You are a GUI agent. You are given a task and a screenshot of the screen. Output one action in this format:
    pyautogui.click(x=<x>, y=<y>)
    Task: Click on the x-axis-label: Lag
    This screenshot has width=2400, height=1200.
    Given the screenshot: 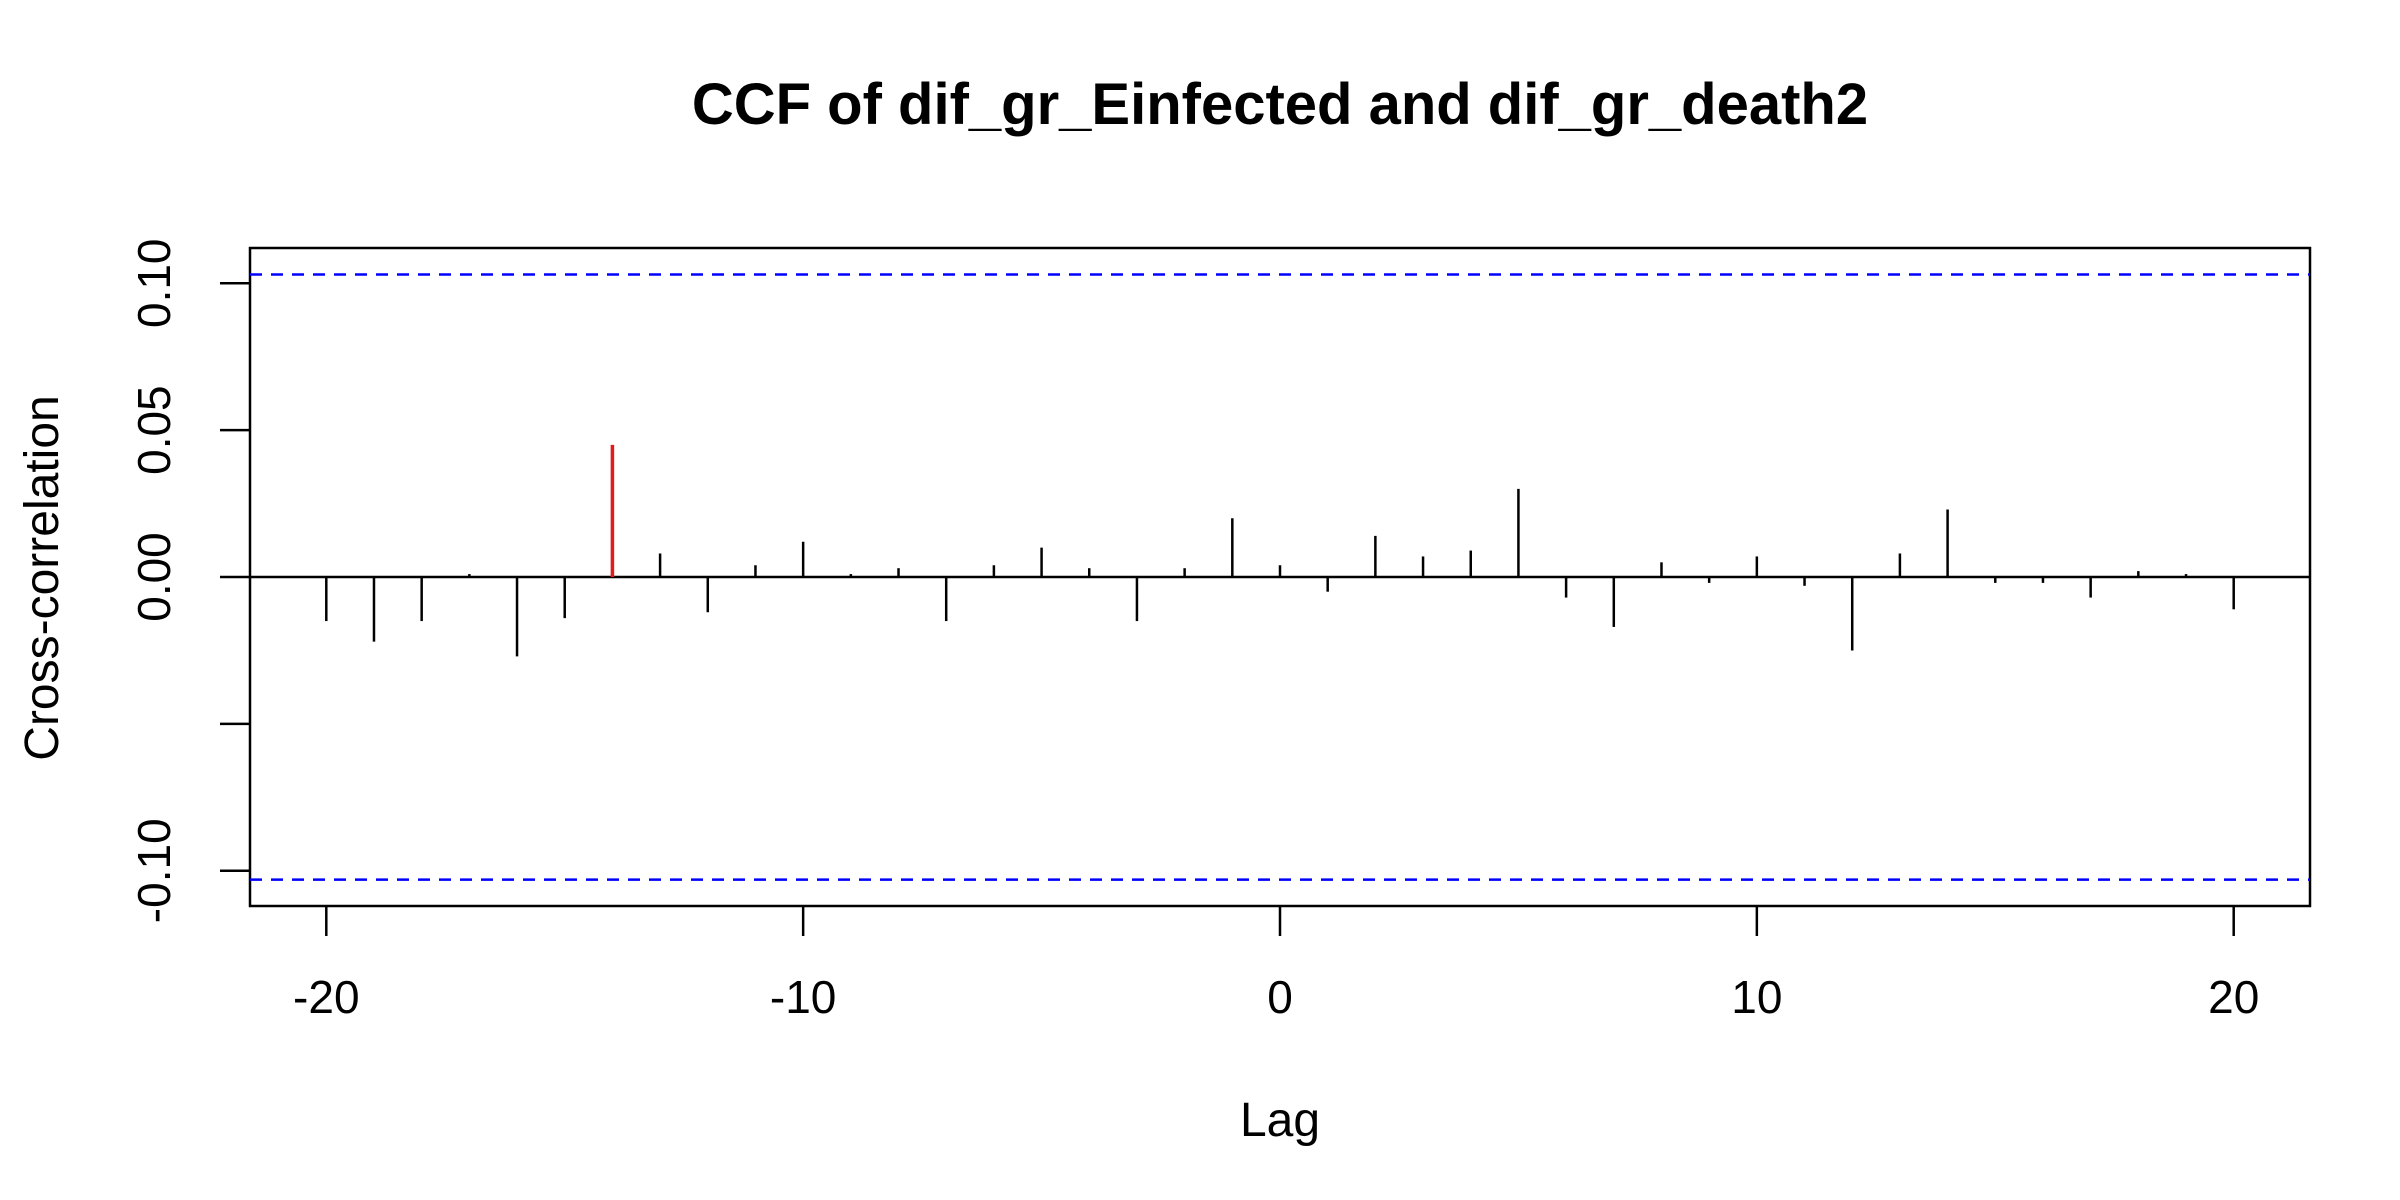 What is the action you would take?
    pyautogui.click(x=1280, y=1120)
    